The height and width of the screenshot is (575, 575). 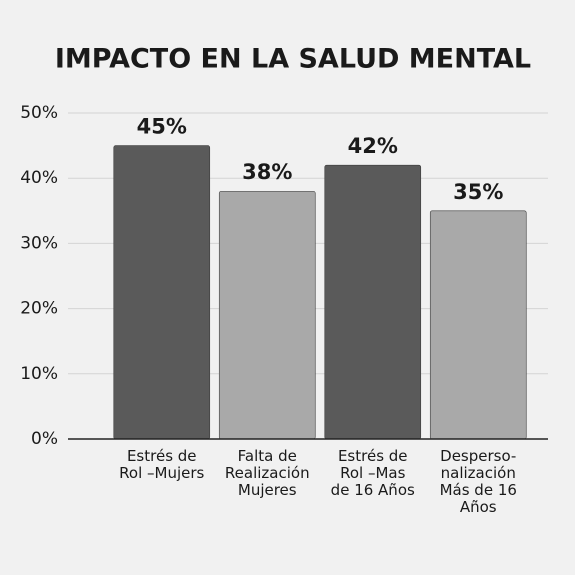 What do you see at coordinates (478, 192) in the screenshot?
I see `data-label: 35%` at bounding box center [478, 192].